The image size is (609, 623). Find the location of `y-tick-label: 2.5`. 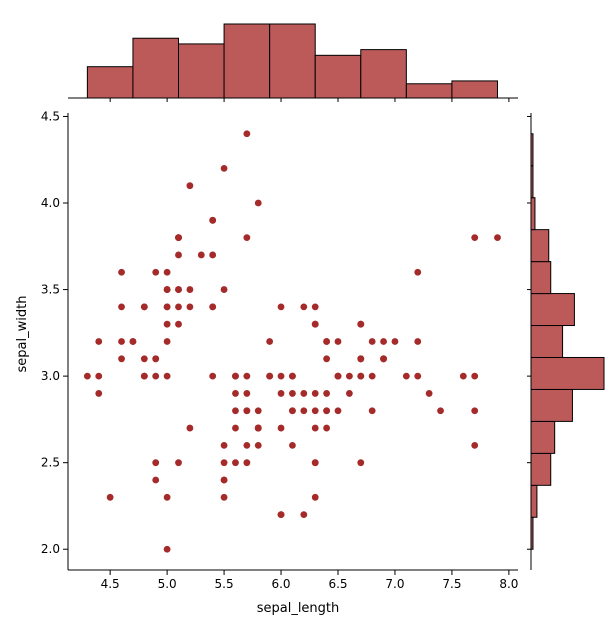

y-tick-label: 2.5 is located at coordinates (50, 463).